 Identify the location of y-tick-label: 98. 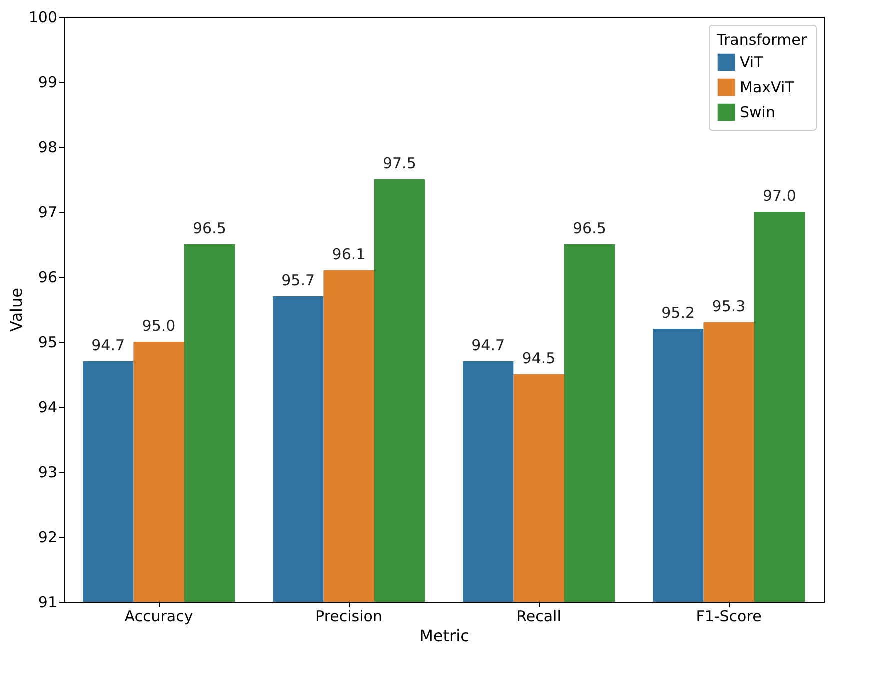
(48, 147).